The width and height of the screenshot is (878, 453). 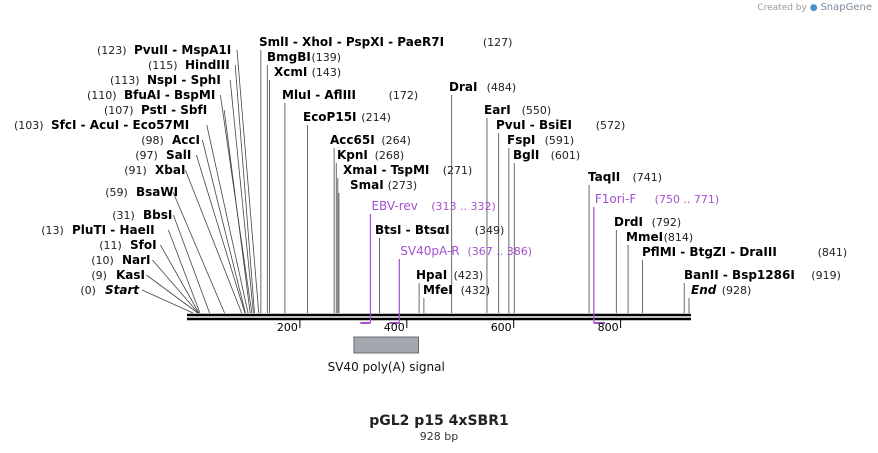 What do you see at coordinates (178, 155) in the screenshot?
I see `site-label-sali: SalI` at bounding box center [178, 155].